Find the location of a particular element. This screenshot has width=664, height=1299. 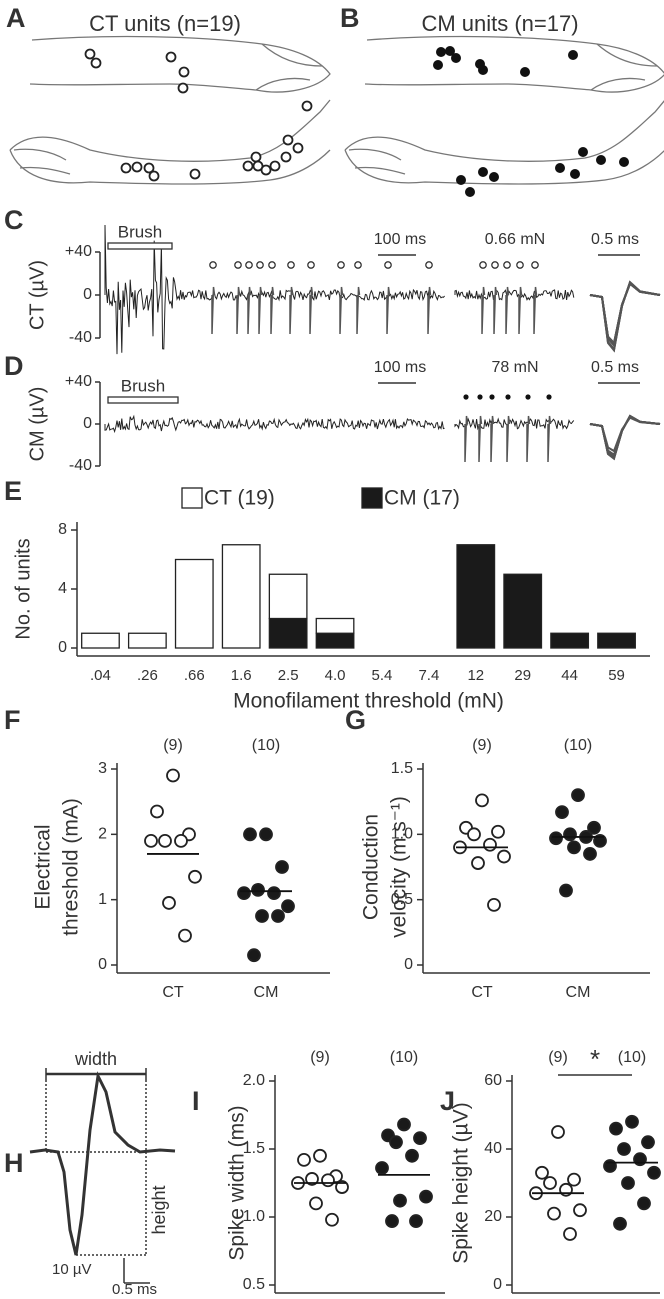

y-axis-label: CM (µV) is located at coordinates (37, 424).